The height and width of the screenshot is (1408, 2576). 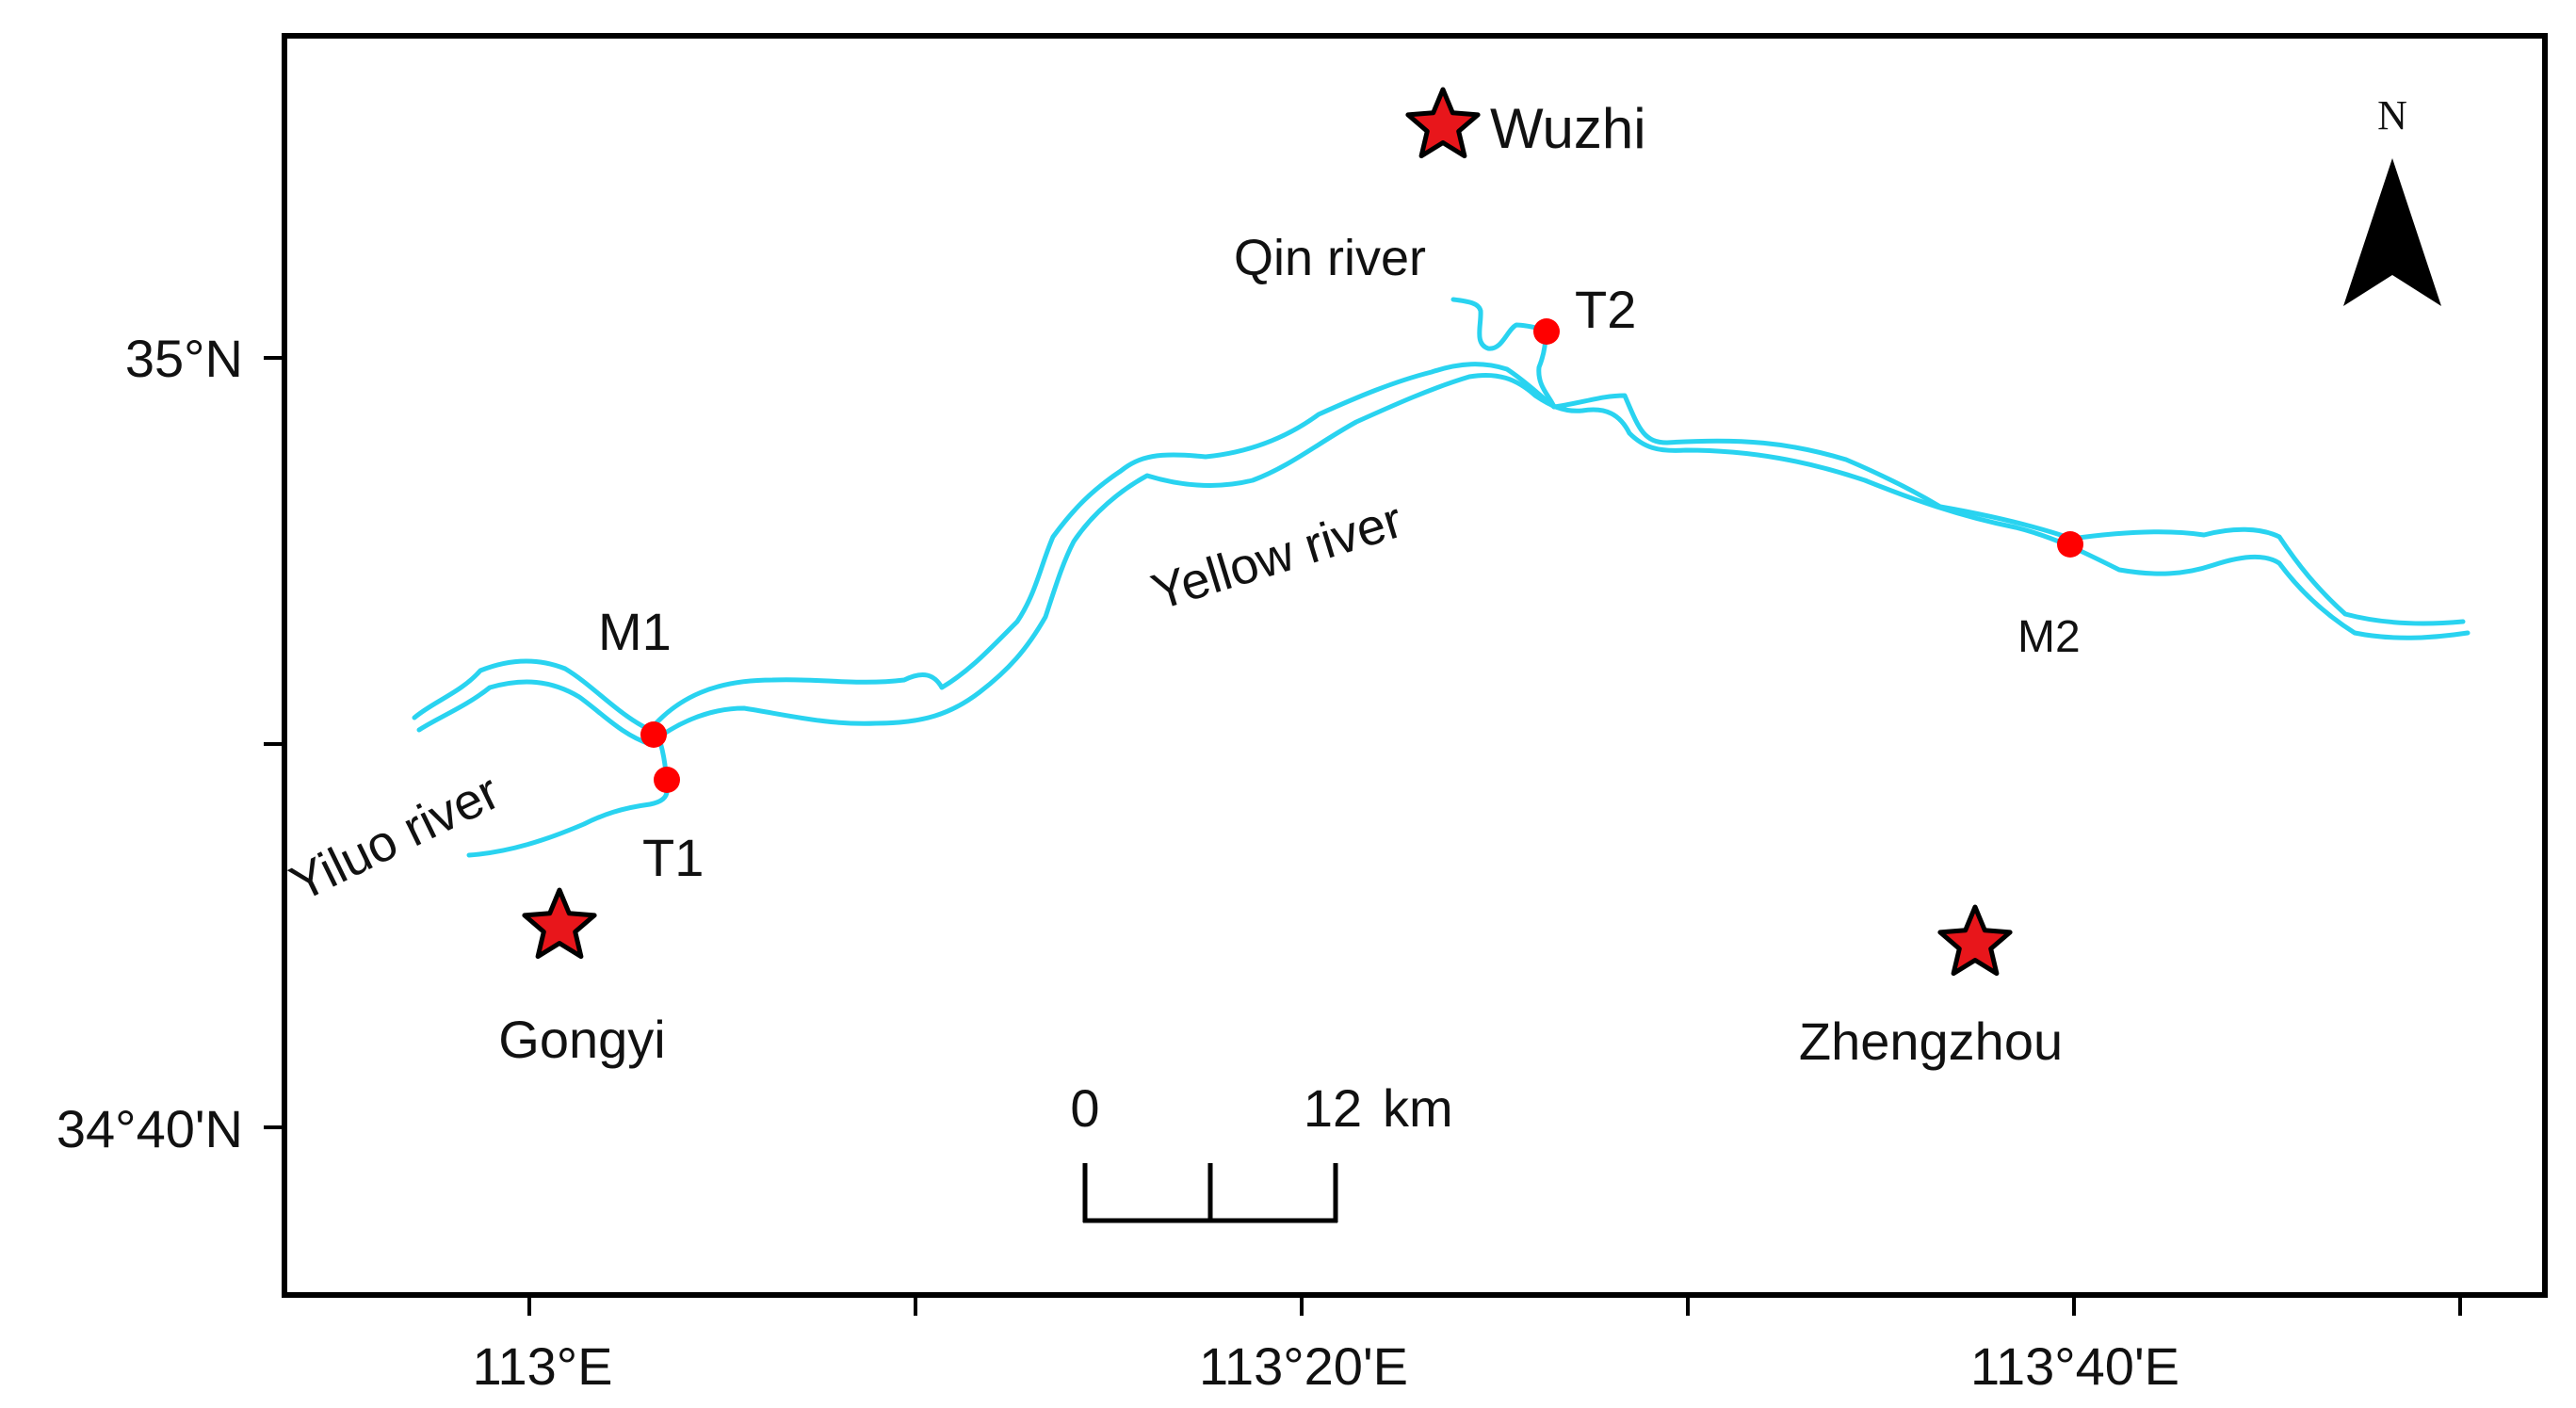 I want to click on city-label-gongyi: Gongyi, so click(x=581, y=1039).